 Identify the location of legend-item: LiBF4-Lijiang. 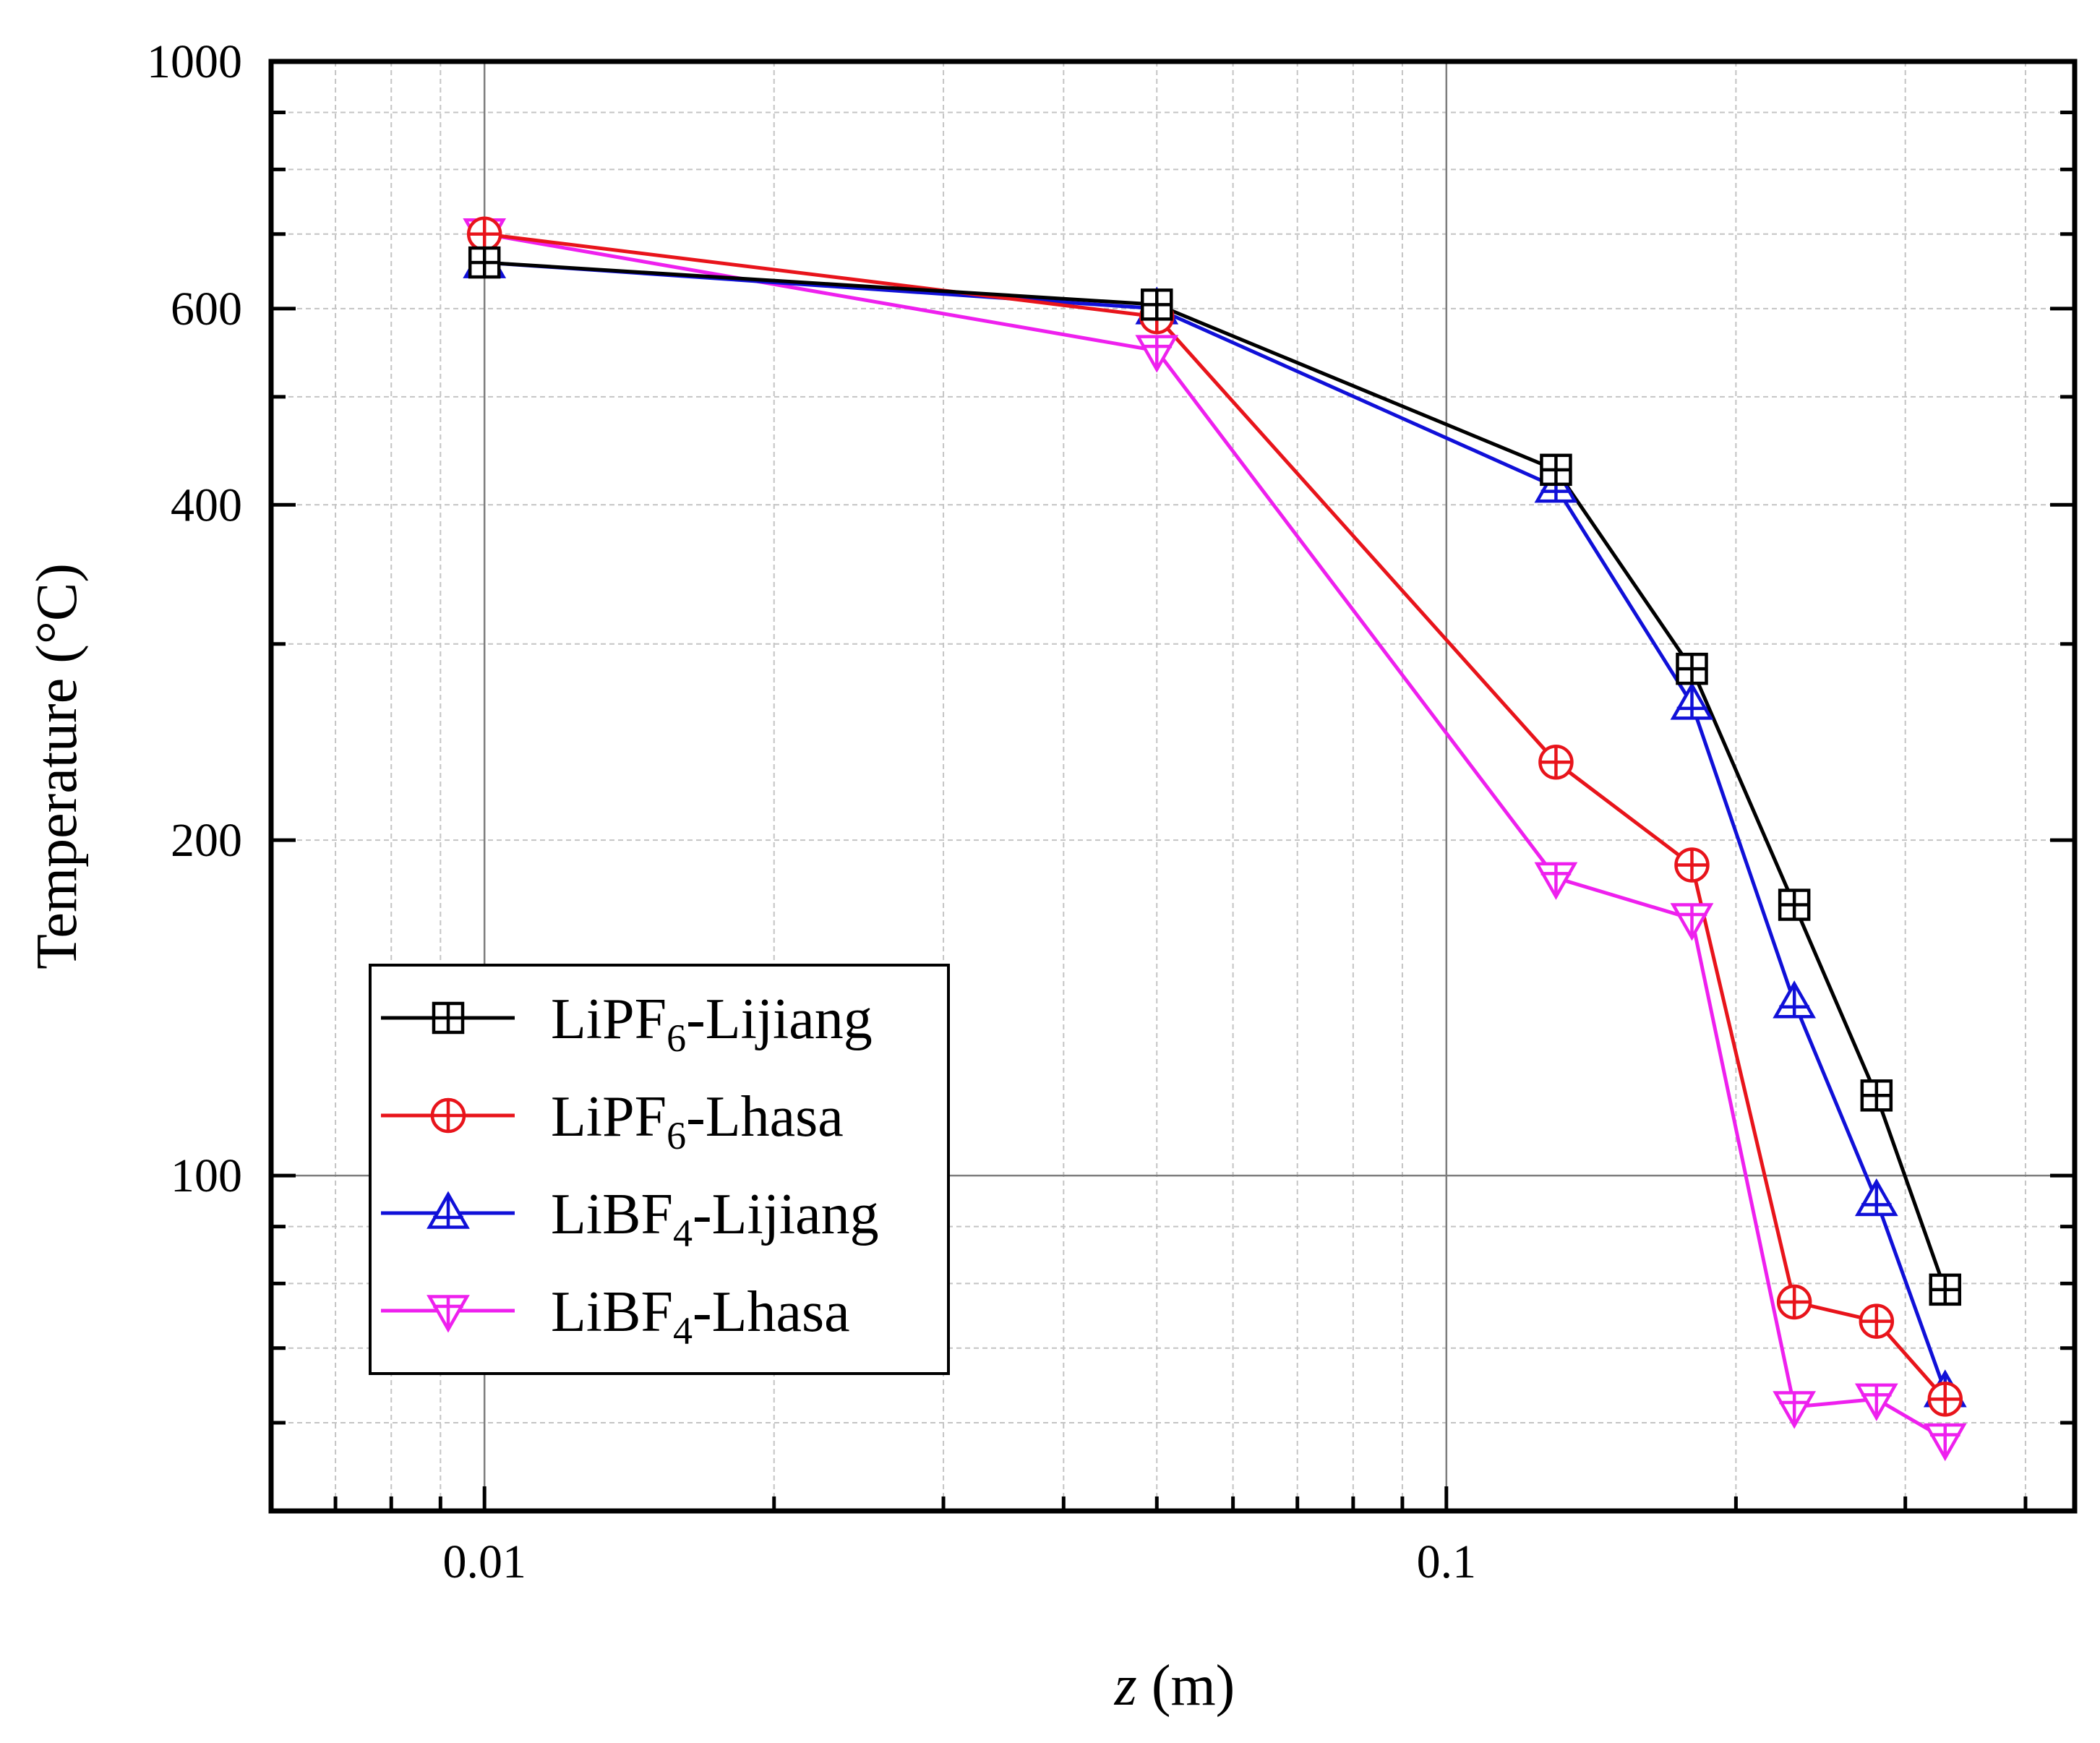
(630, 1219).